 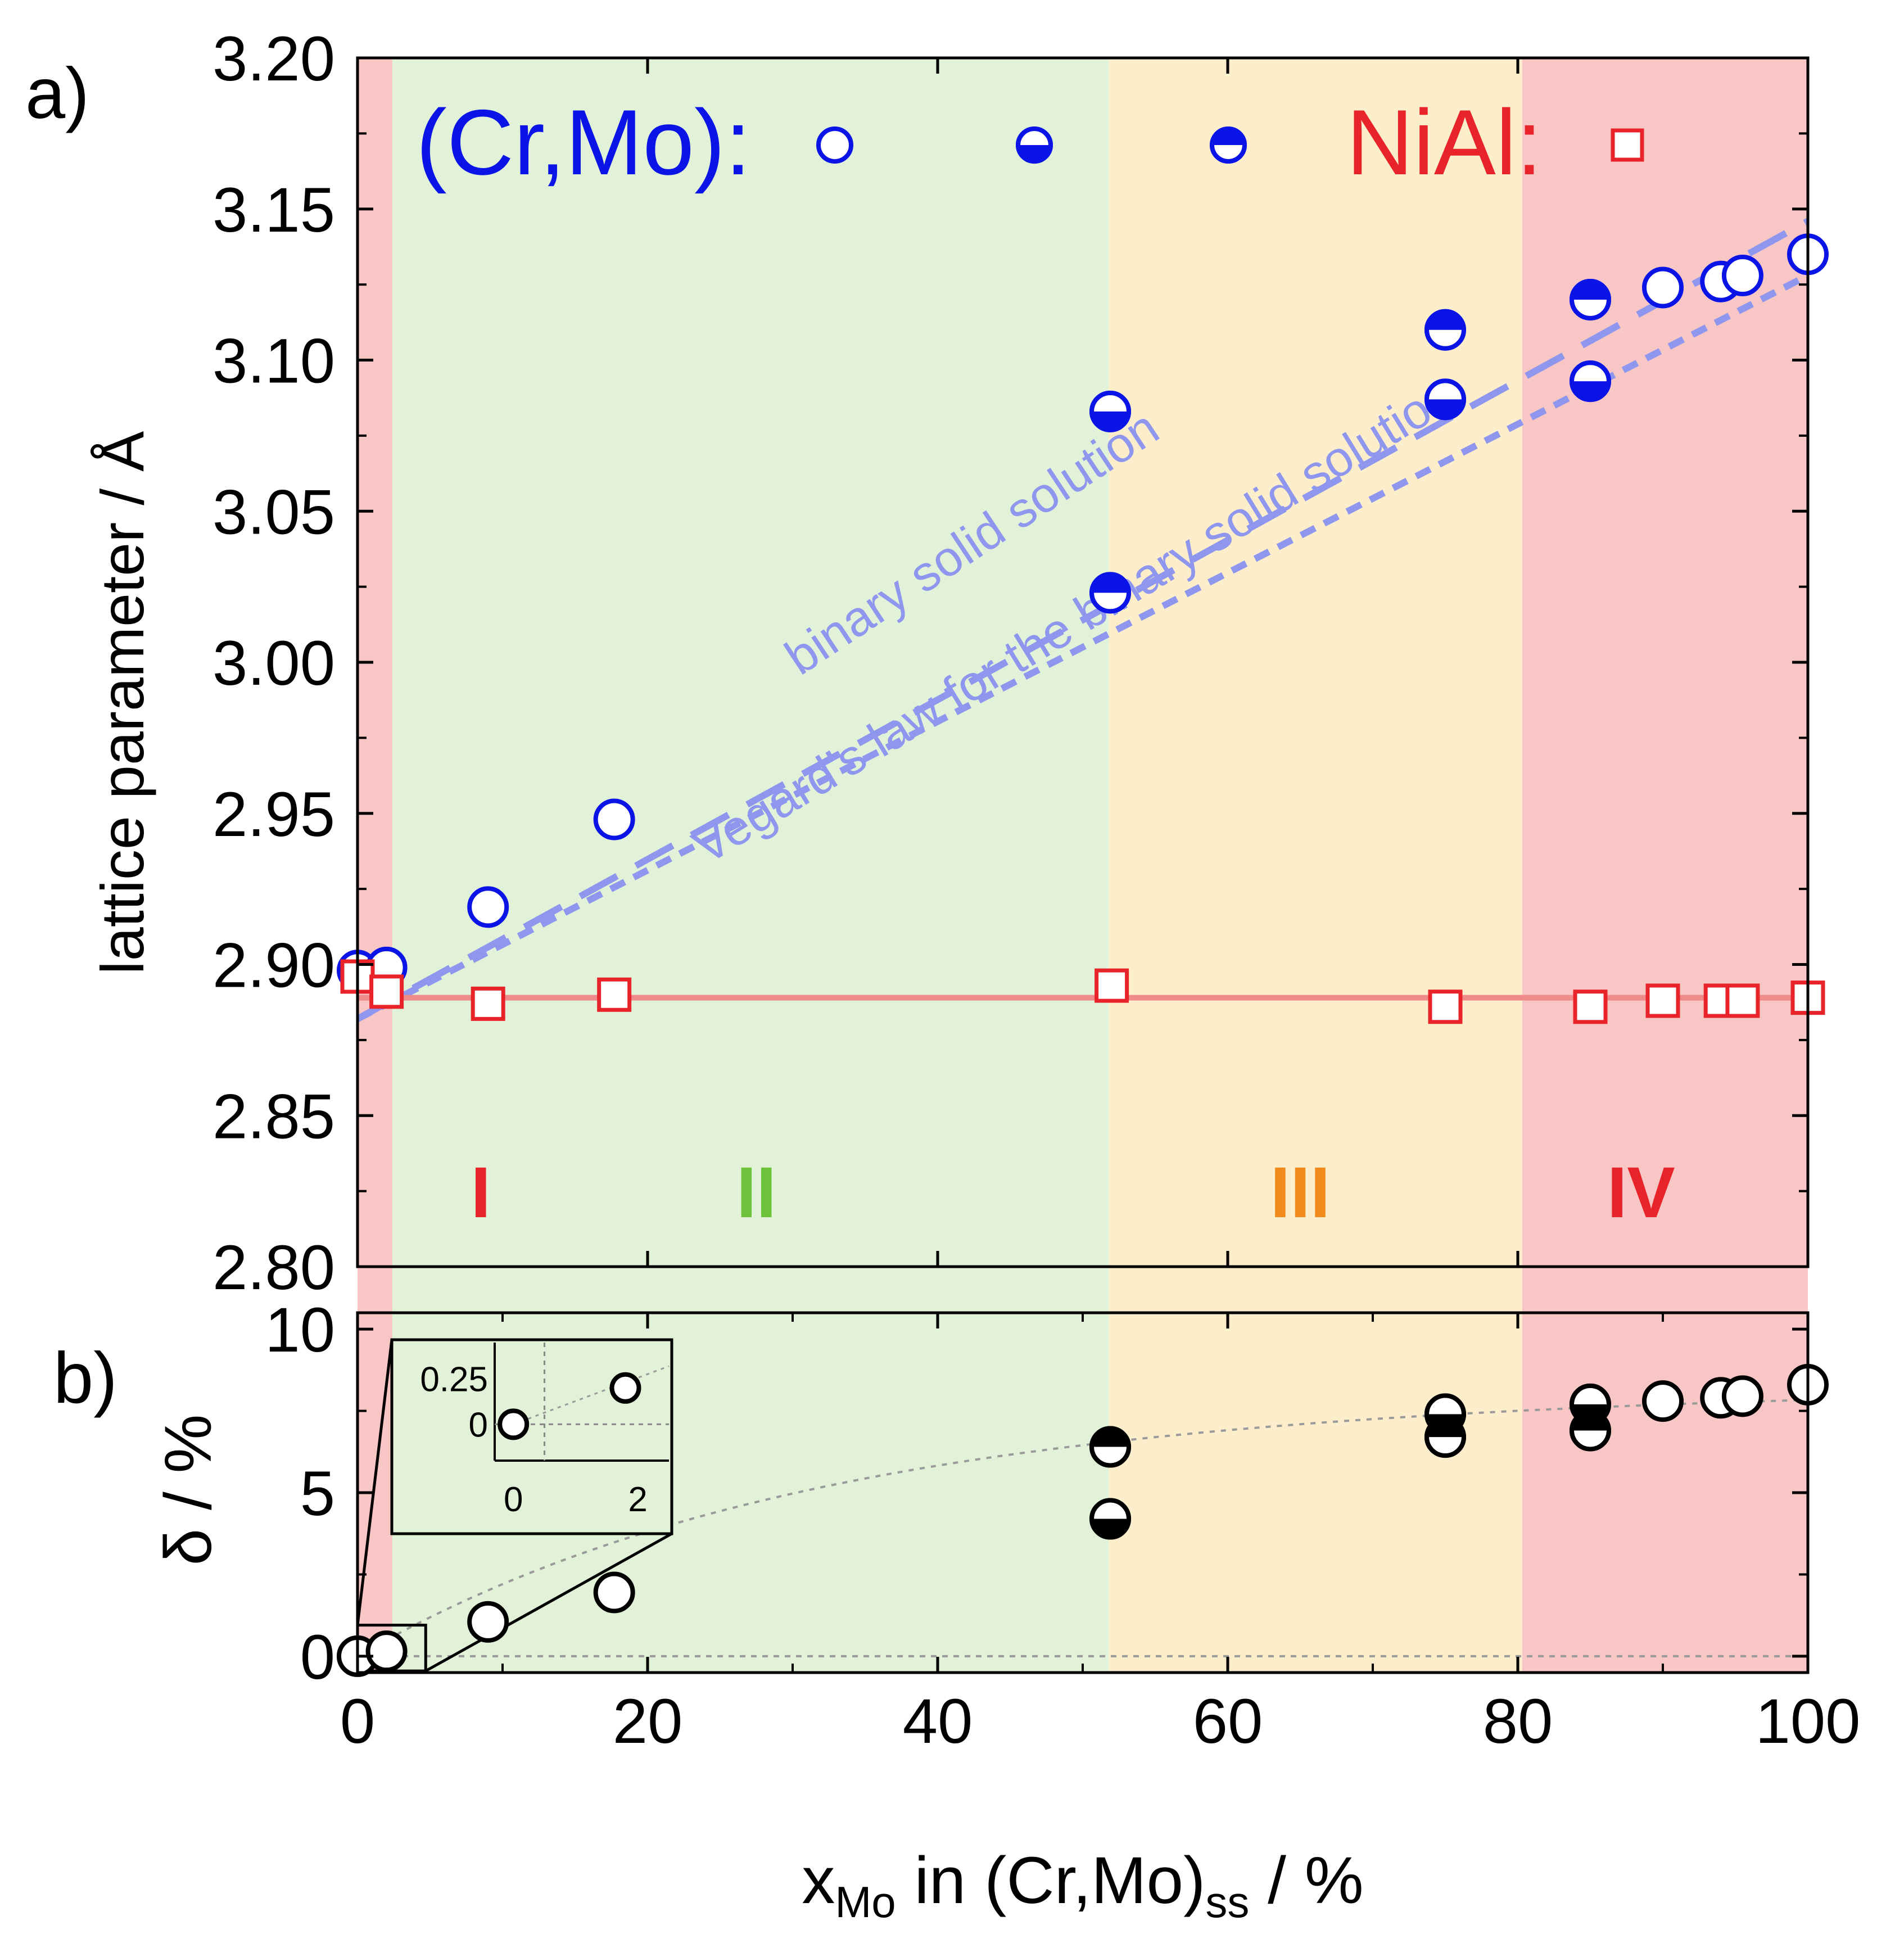 I want to click on y-axis-label-a: lattice parameter / Å, so click(x=122, y=703).